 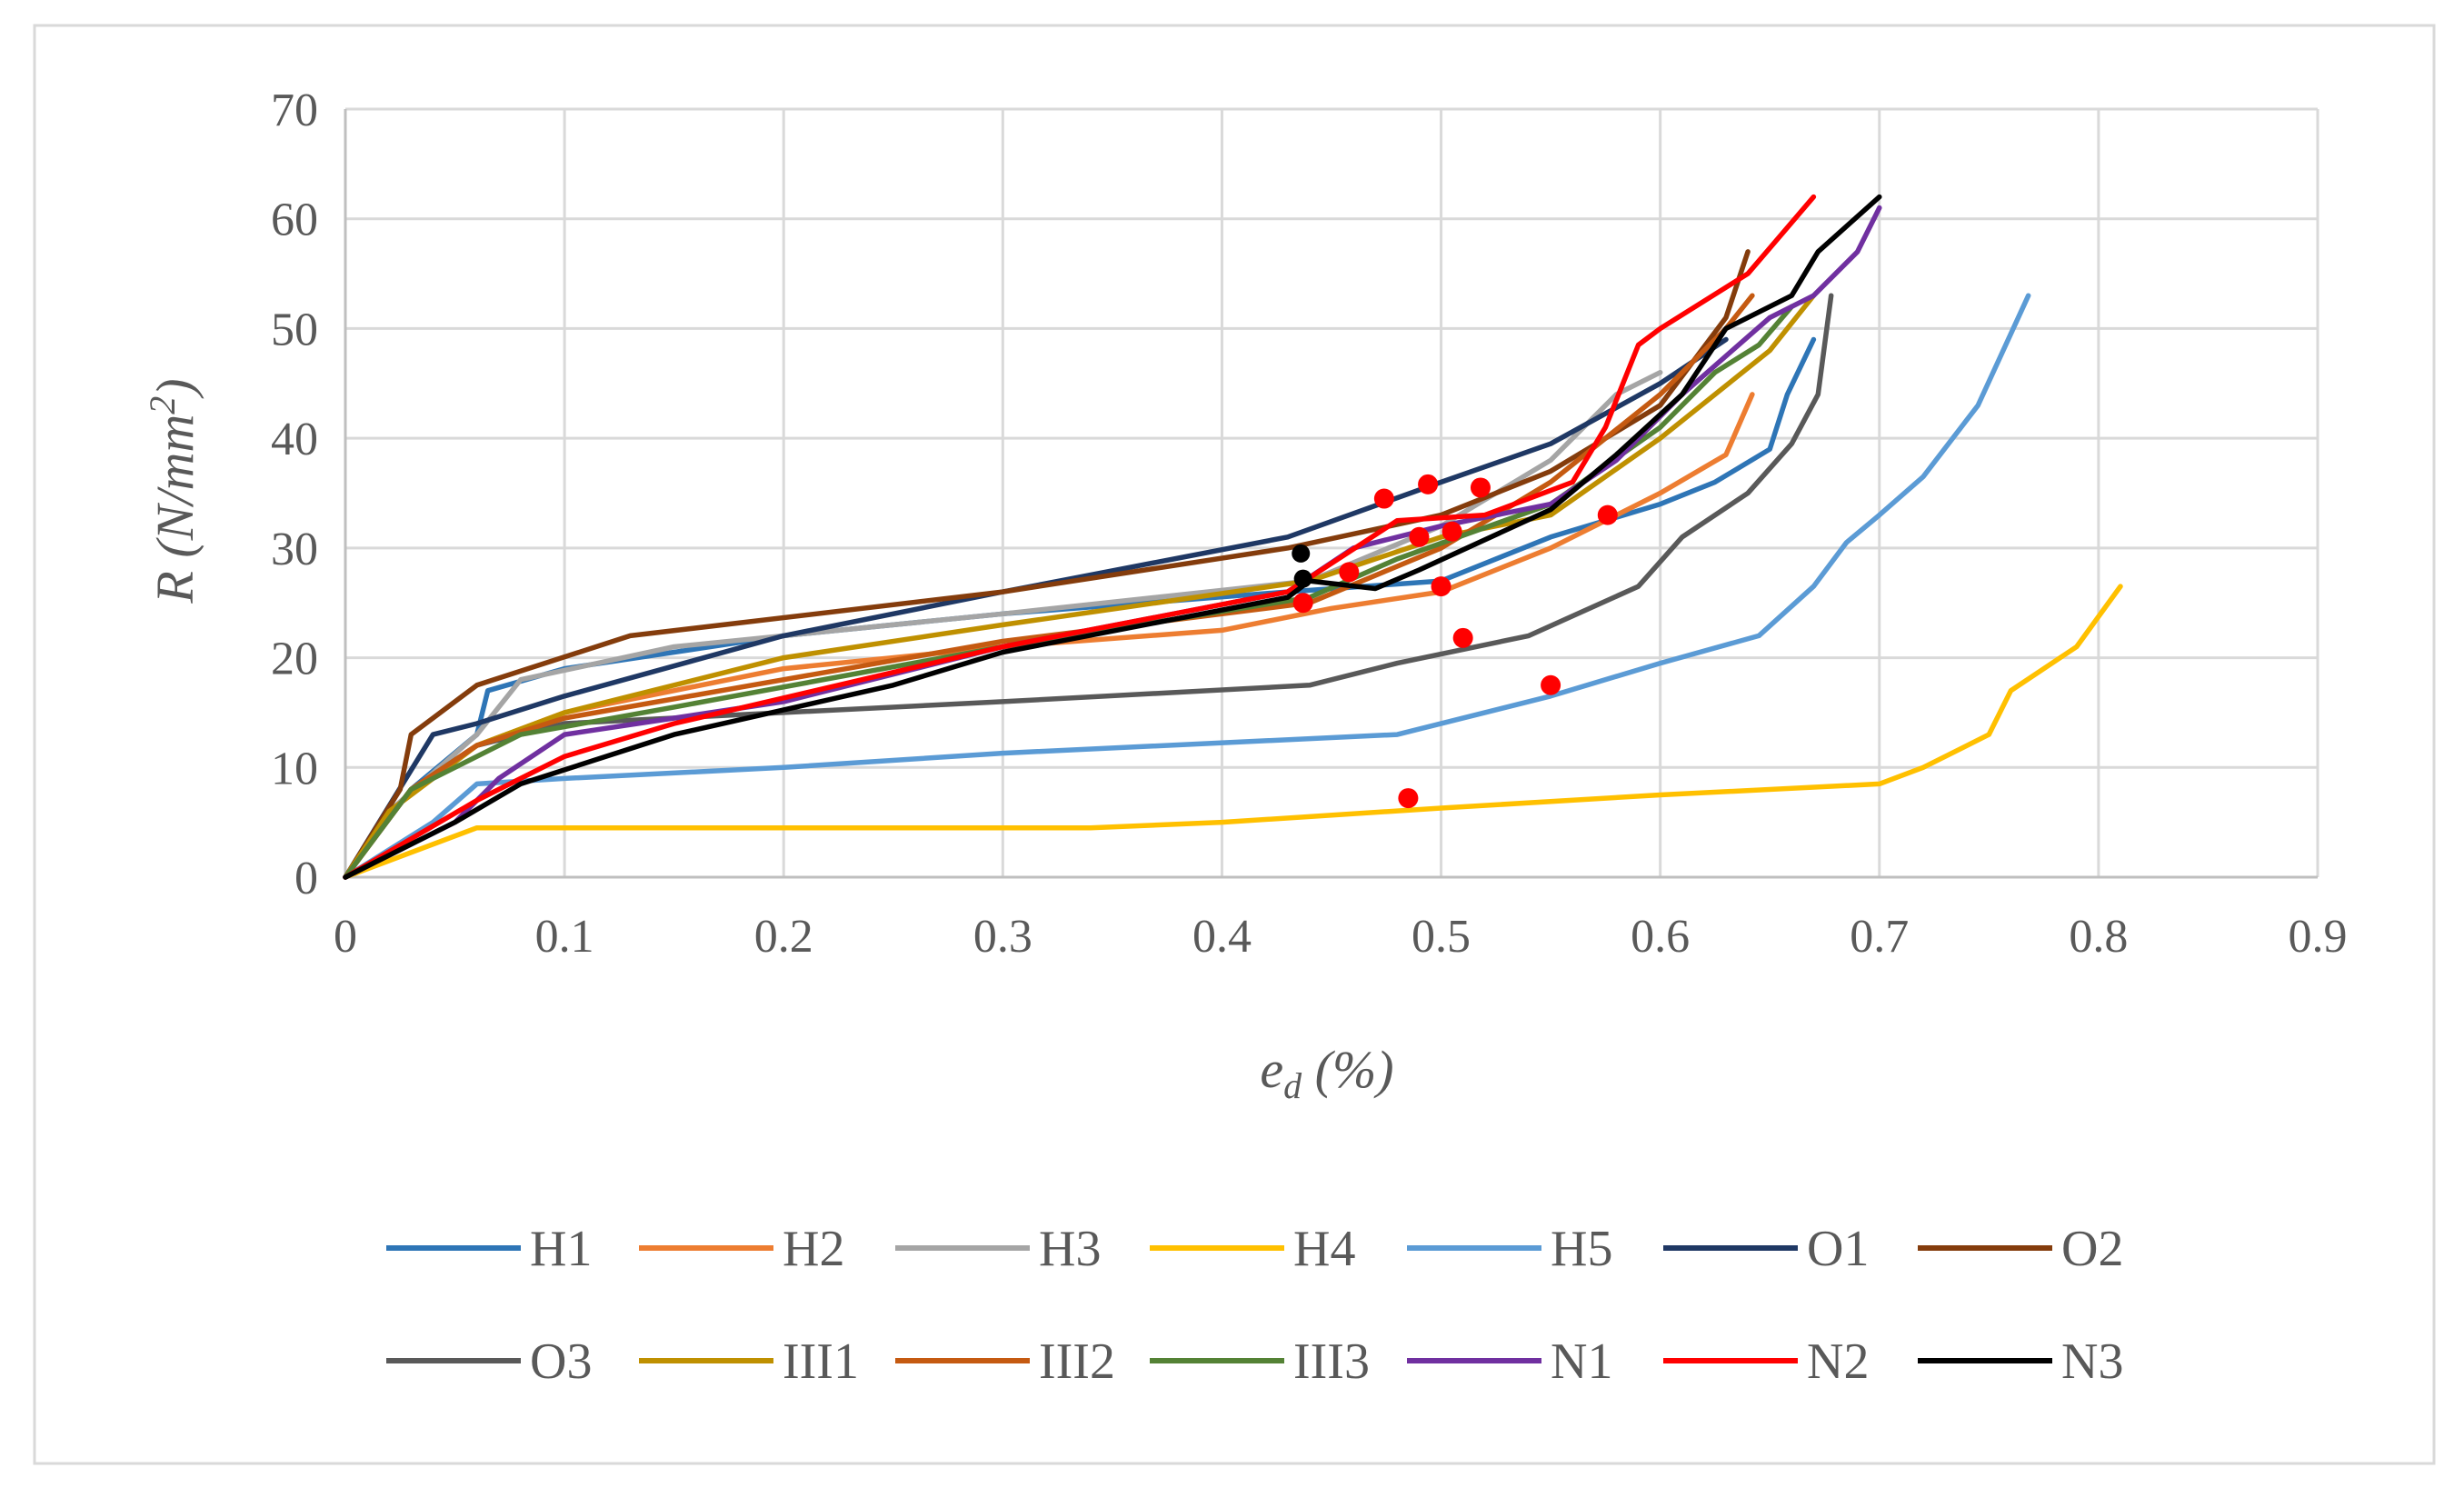 I want to click on legend-label-h1: H1, so click(x=561, y=1249).